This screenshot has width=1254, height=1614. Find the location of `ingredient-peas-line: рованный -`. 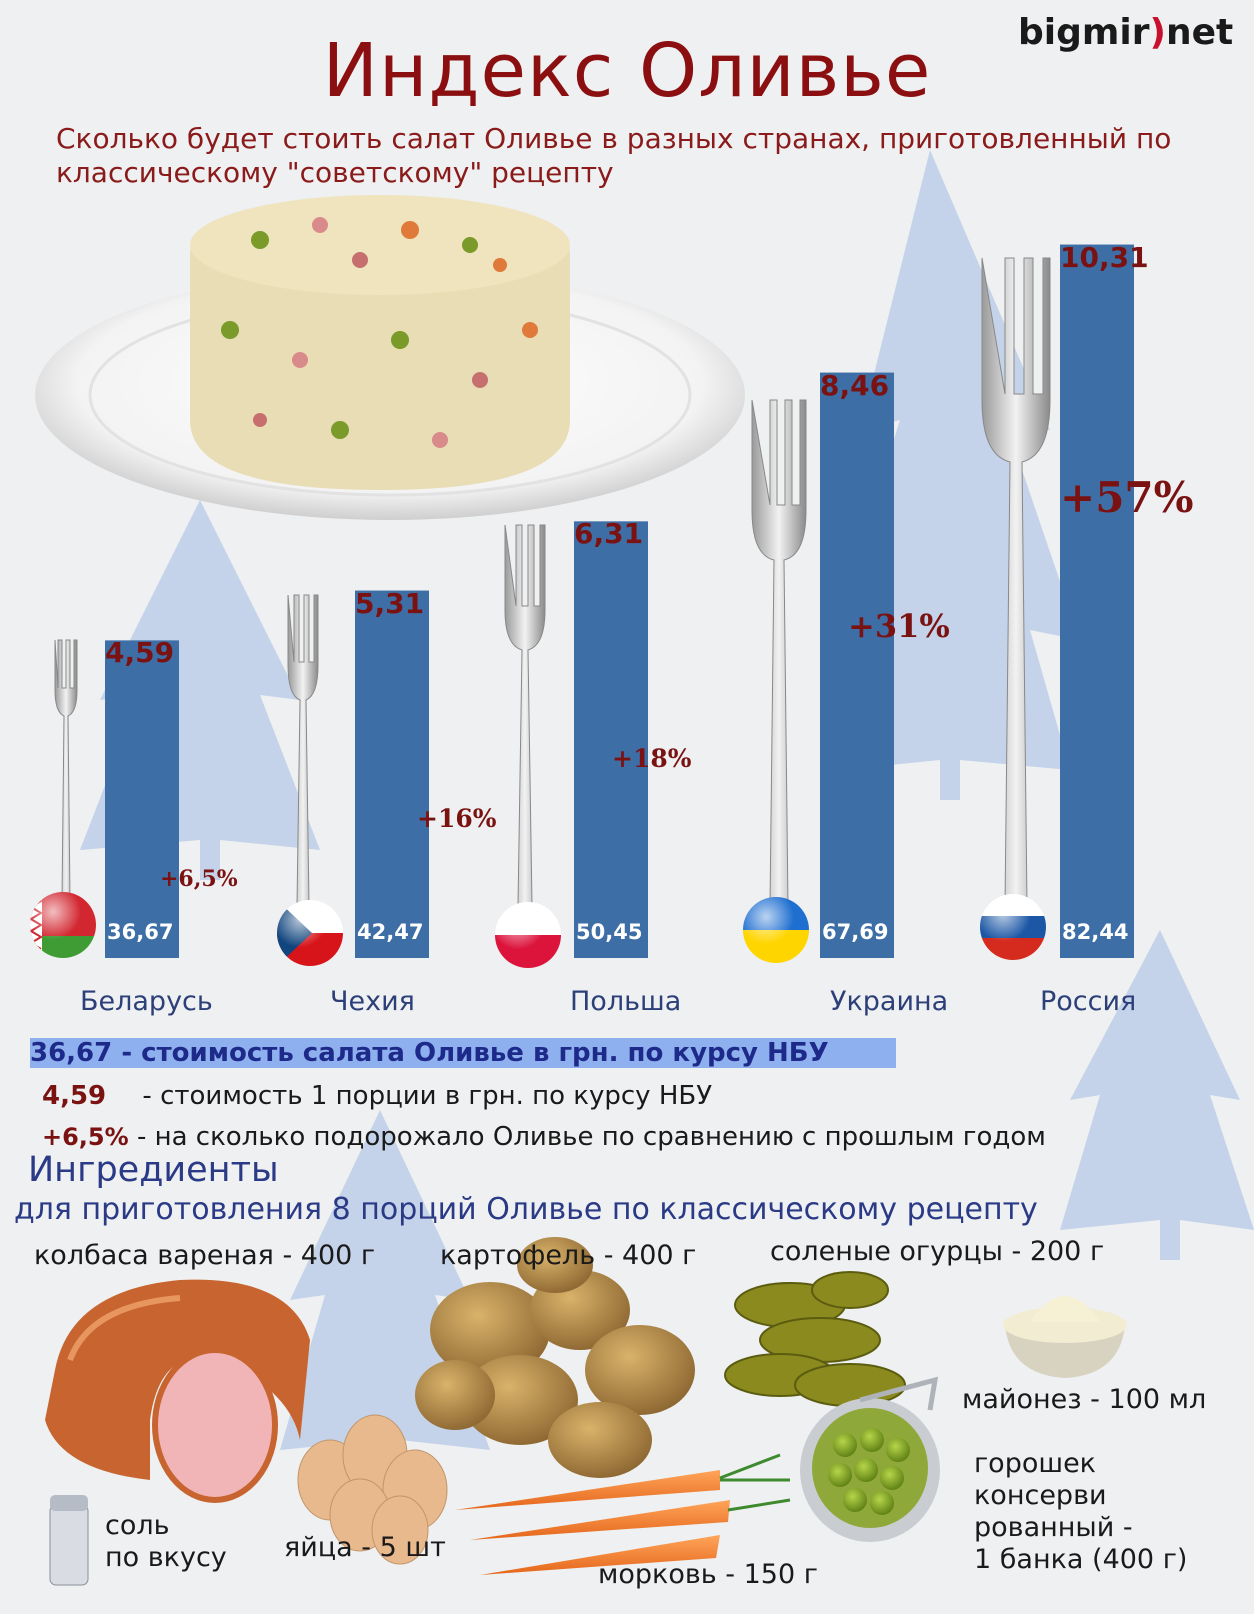

ingredient-peas-line: рованный - is located at coordinates (1053, 1527).